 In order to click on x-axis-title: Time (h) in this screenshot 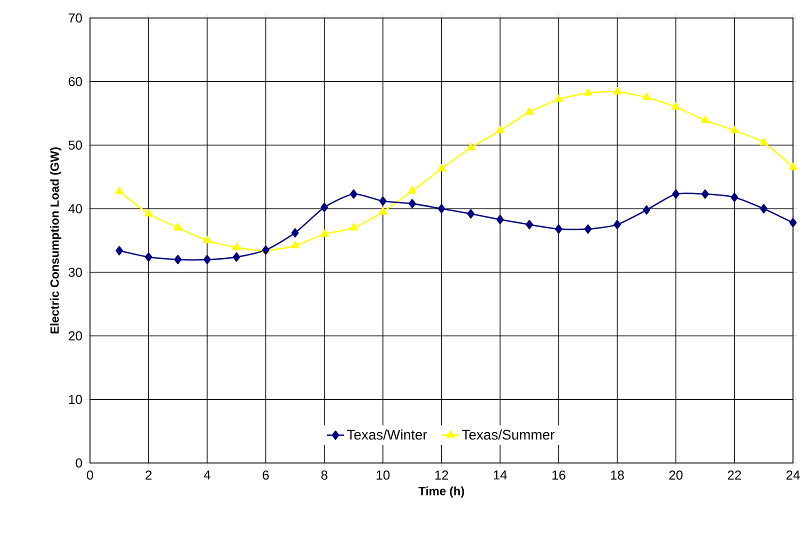, I will do `click(441, 492)`.